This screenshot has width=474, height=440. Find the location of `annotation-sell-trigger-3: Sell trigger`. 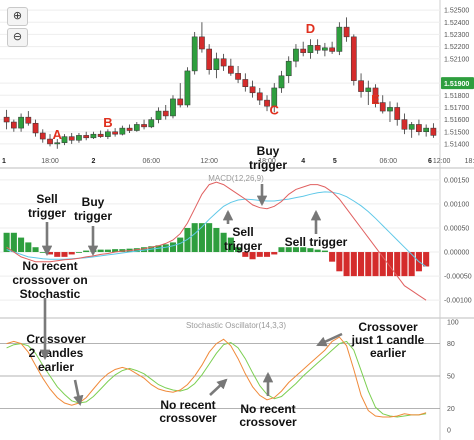

annotation-sell-trigger-3: Sell trigger is located at coordinates (316, 242).